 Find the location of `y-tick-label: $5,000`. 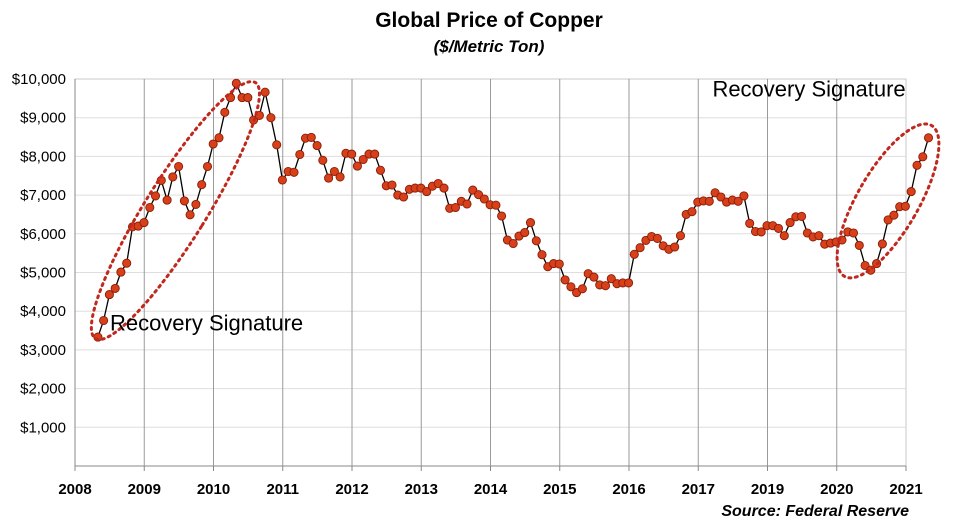

y-tick-label: $5,000 is located at coordinates (43, 273).